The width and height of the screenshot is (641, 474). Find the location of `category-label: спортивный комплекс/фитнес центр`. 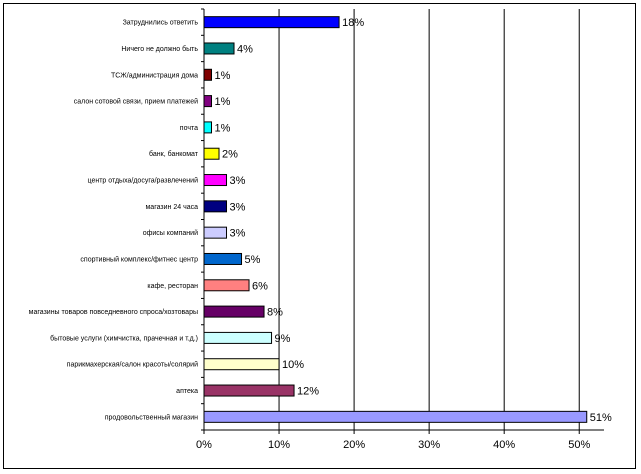

category-label: спортивный комплекс/фитнес центр is located at coordinates (139, 259).